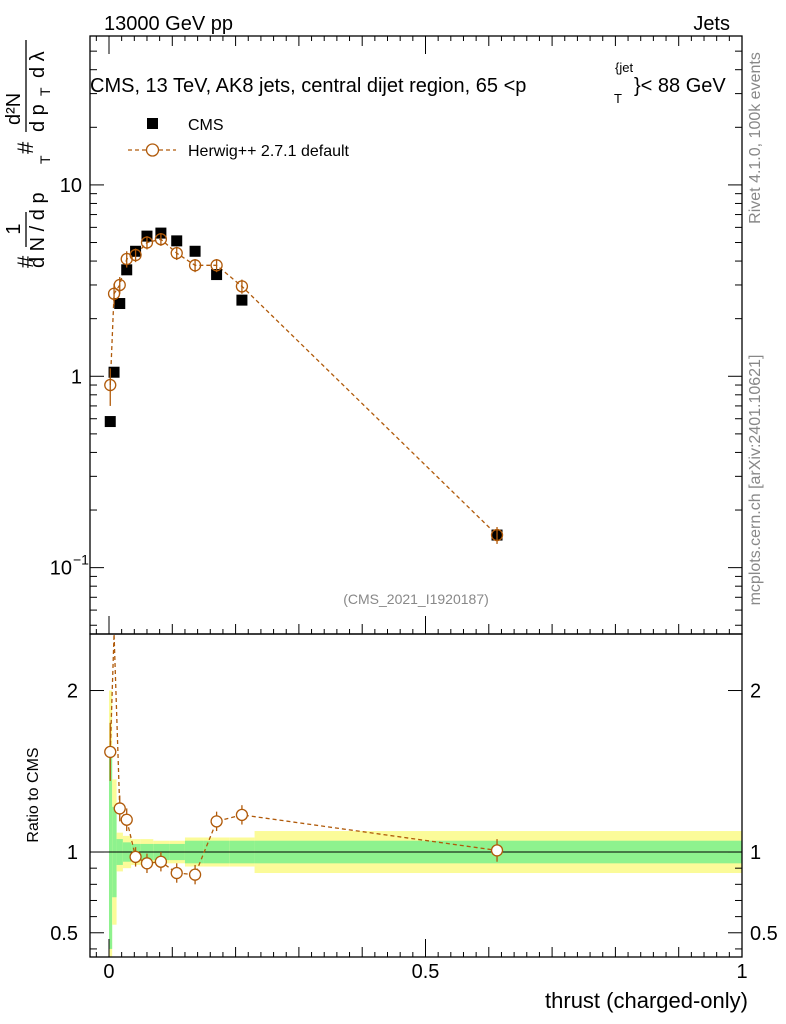 The height and width of the screenshot is (1024, 786). I want to click on ratio-y-tick-label: 1, so click(72, 853).